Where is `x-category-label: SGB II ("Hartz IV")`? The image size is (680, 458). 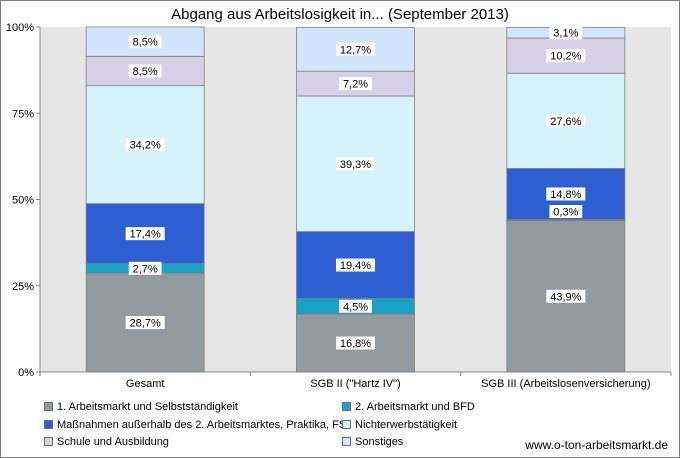 x-category-label: SGB II ("Hartz IV") is located at coordinates (355, 384).